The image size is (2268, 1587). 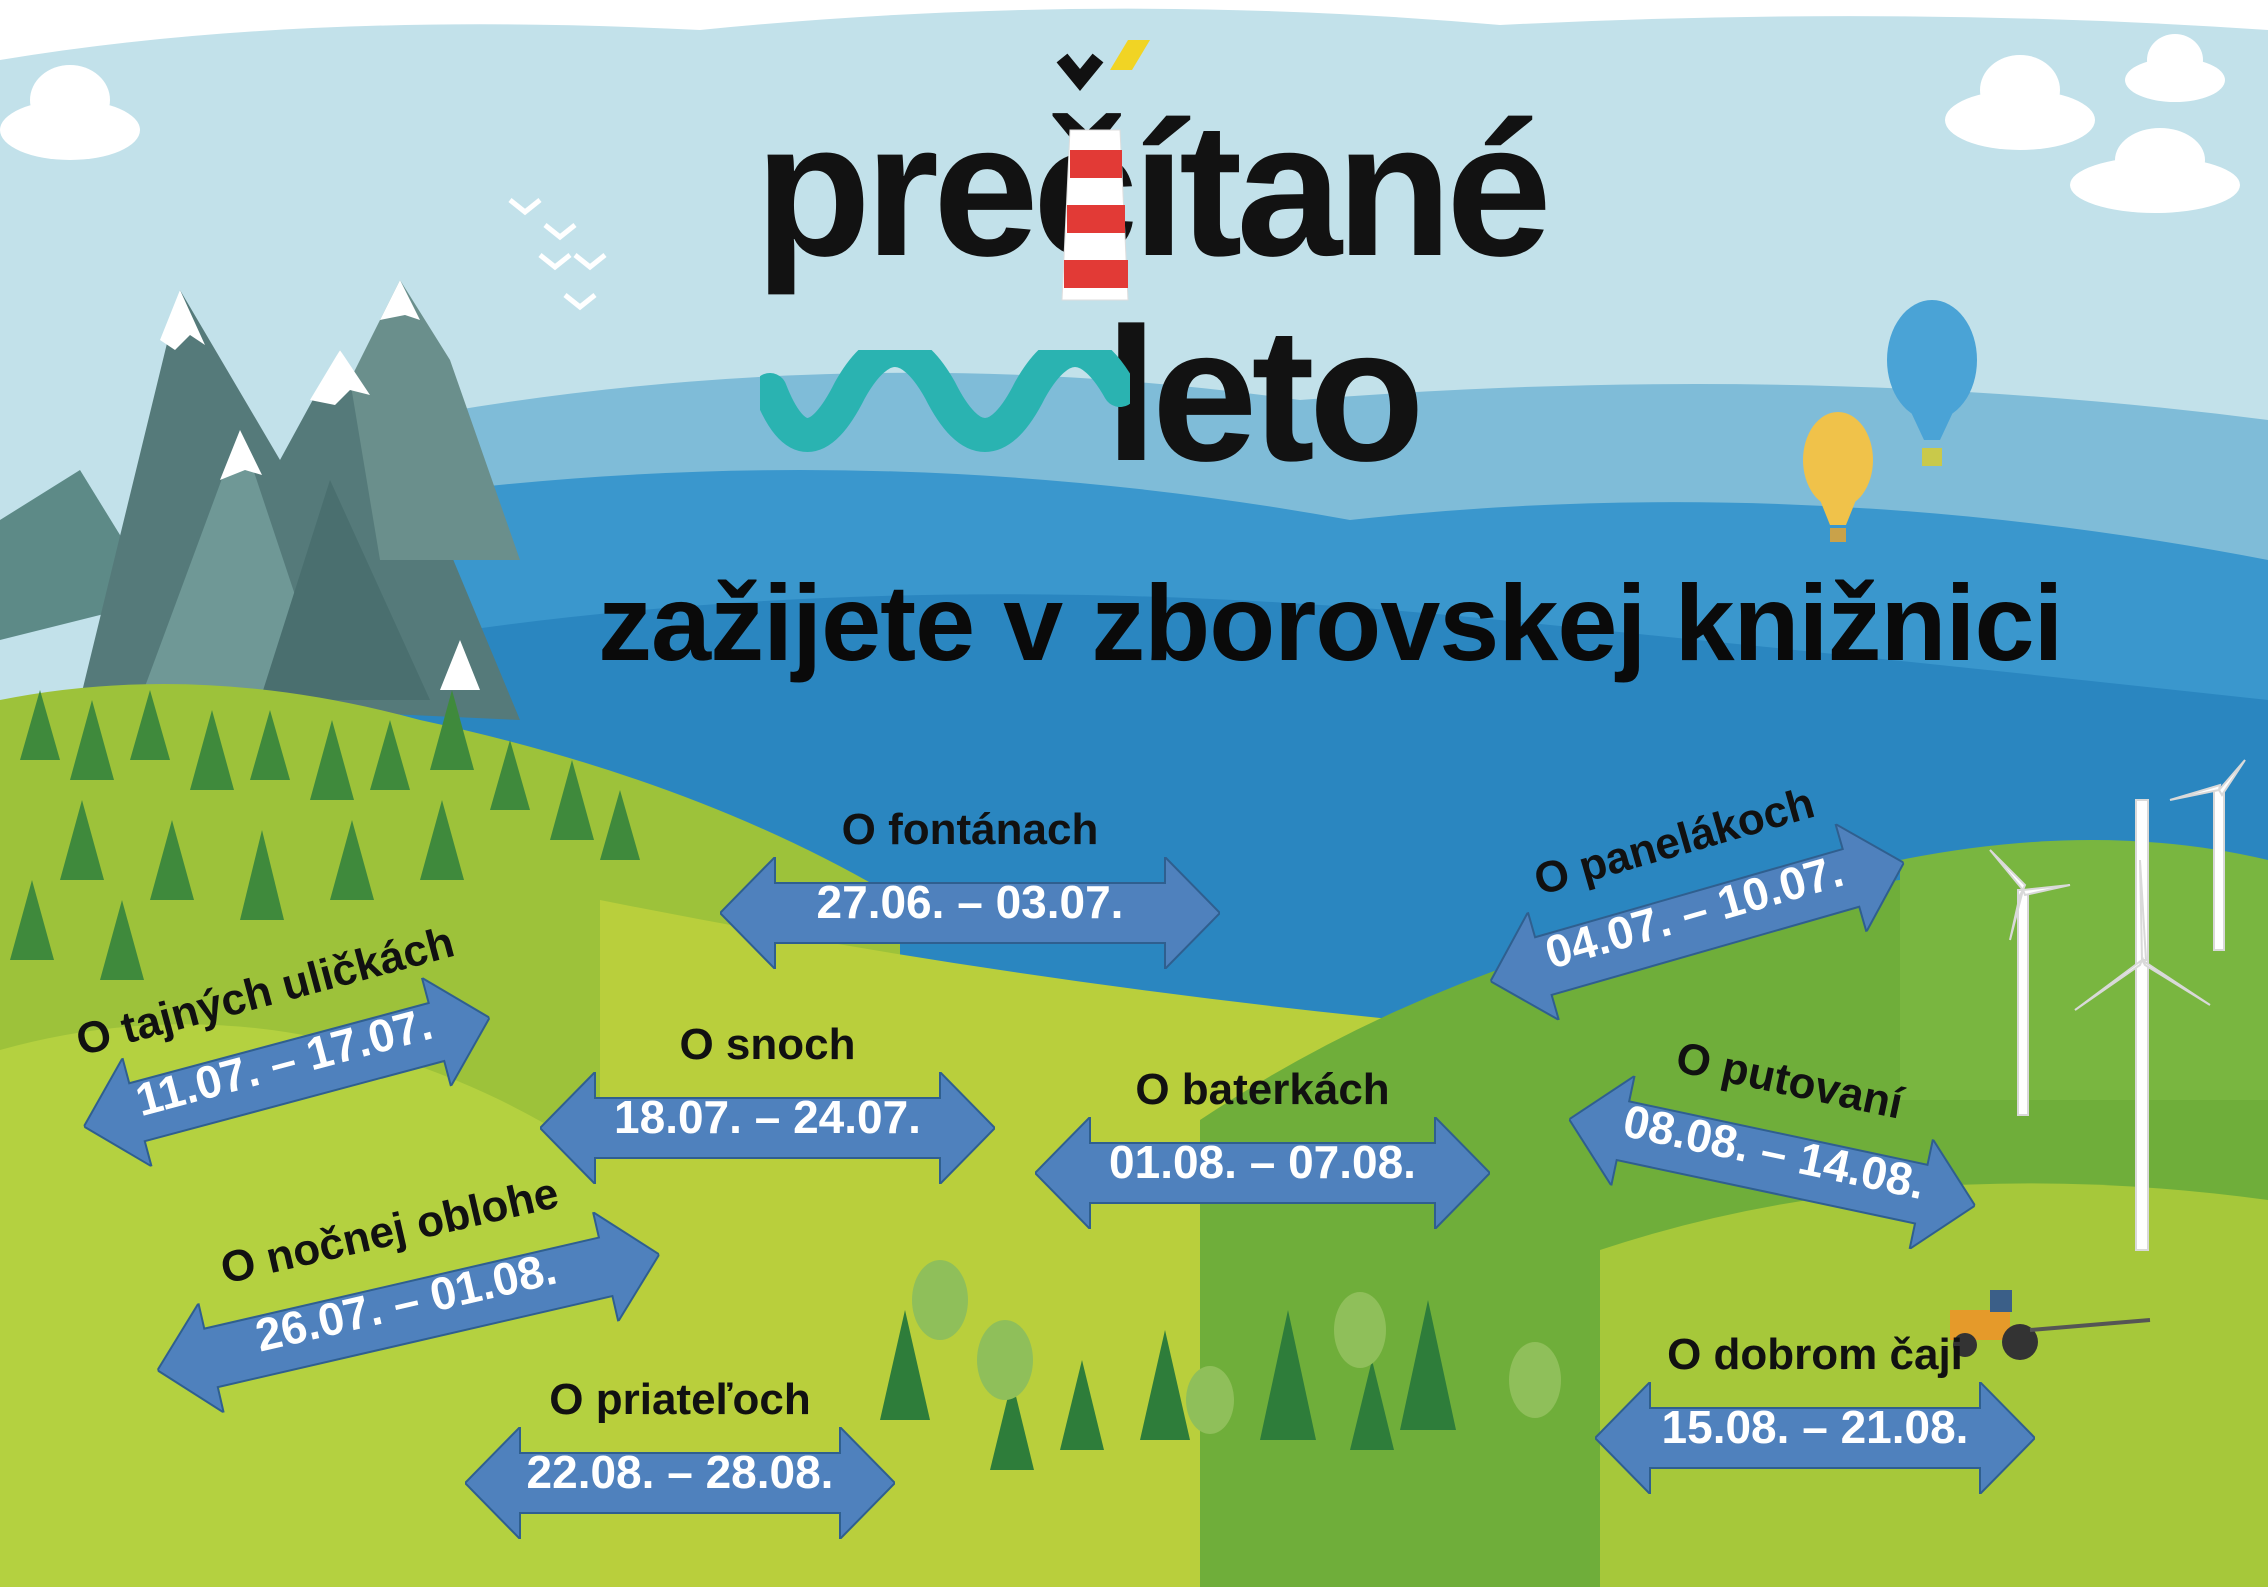 I want to click on topic-name: O fontánach, so click(x=970, y=829).